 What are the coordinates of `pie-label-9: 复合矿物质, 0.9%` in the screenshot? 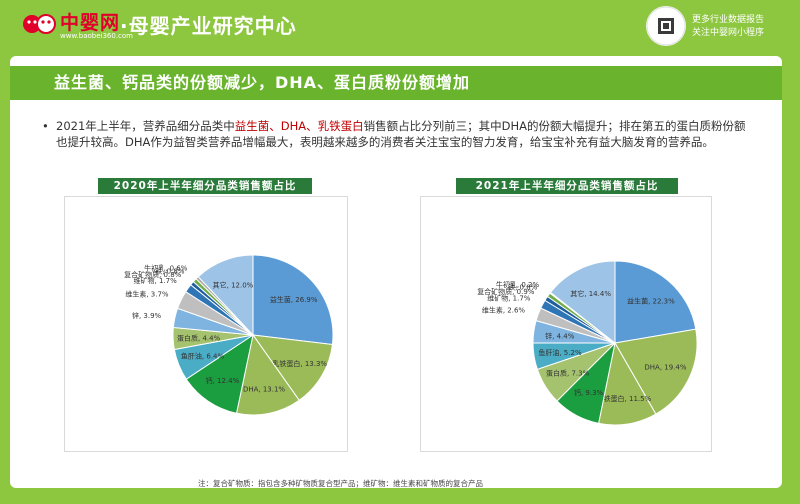 It's located at (506, 291).